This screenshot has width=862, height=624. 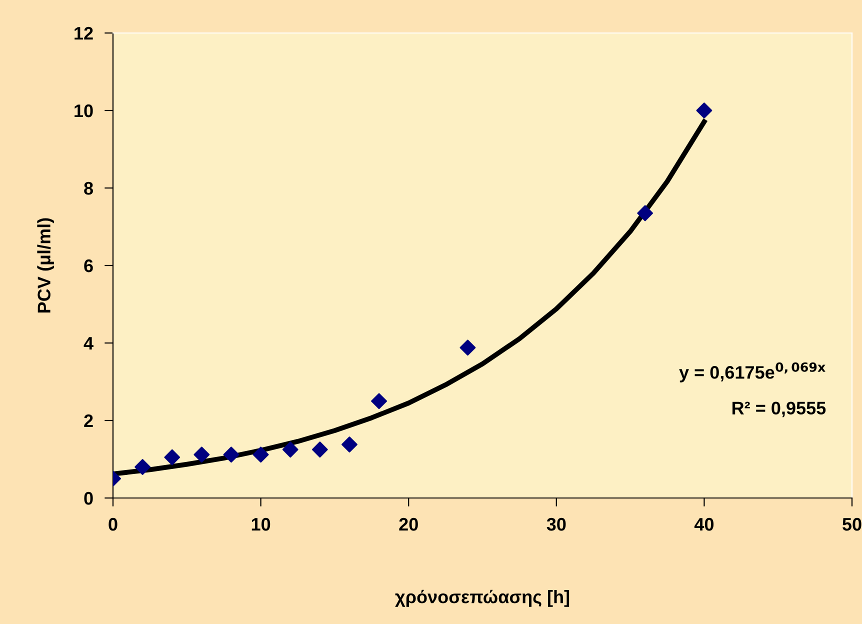 I want to click on y-tick-label: 8, so click(x=89, y=188).